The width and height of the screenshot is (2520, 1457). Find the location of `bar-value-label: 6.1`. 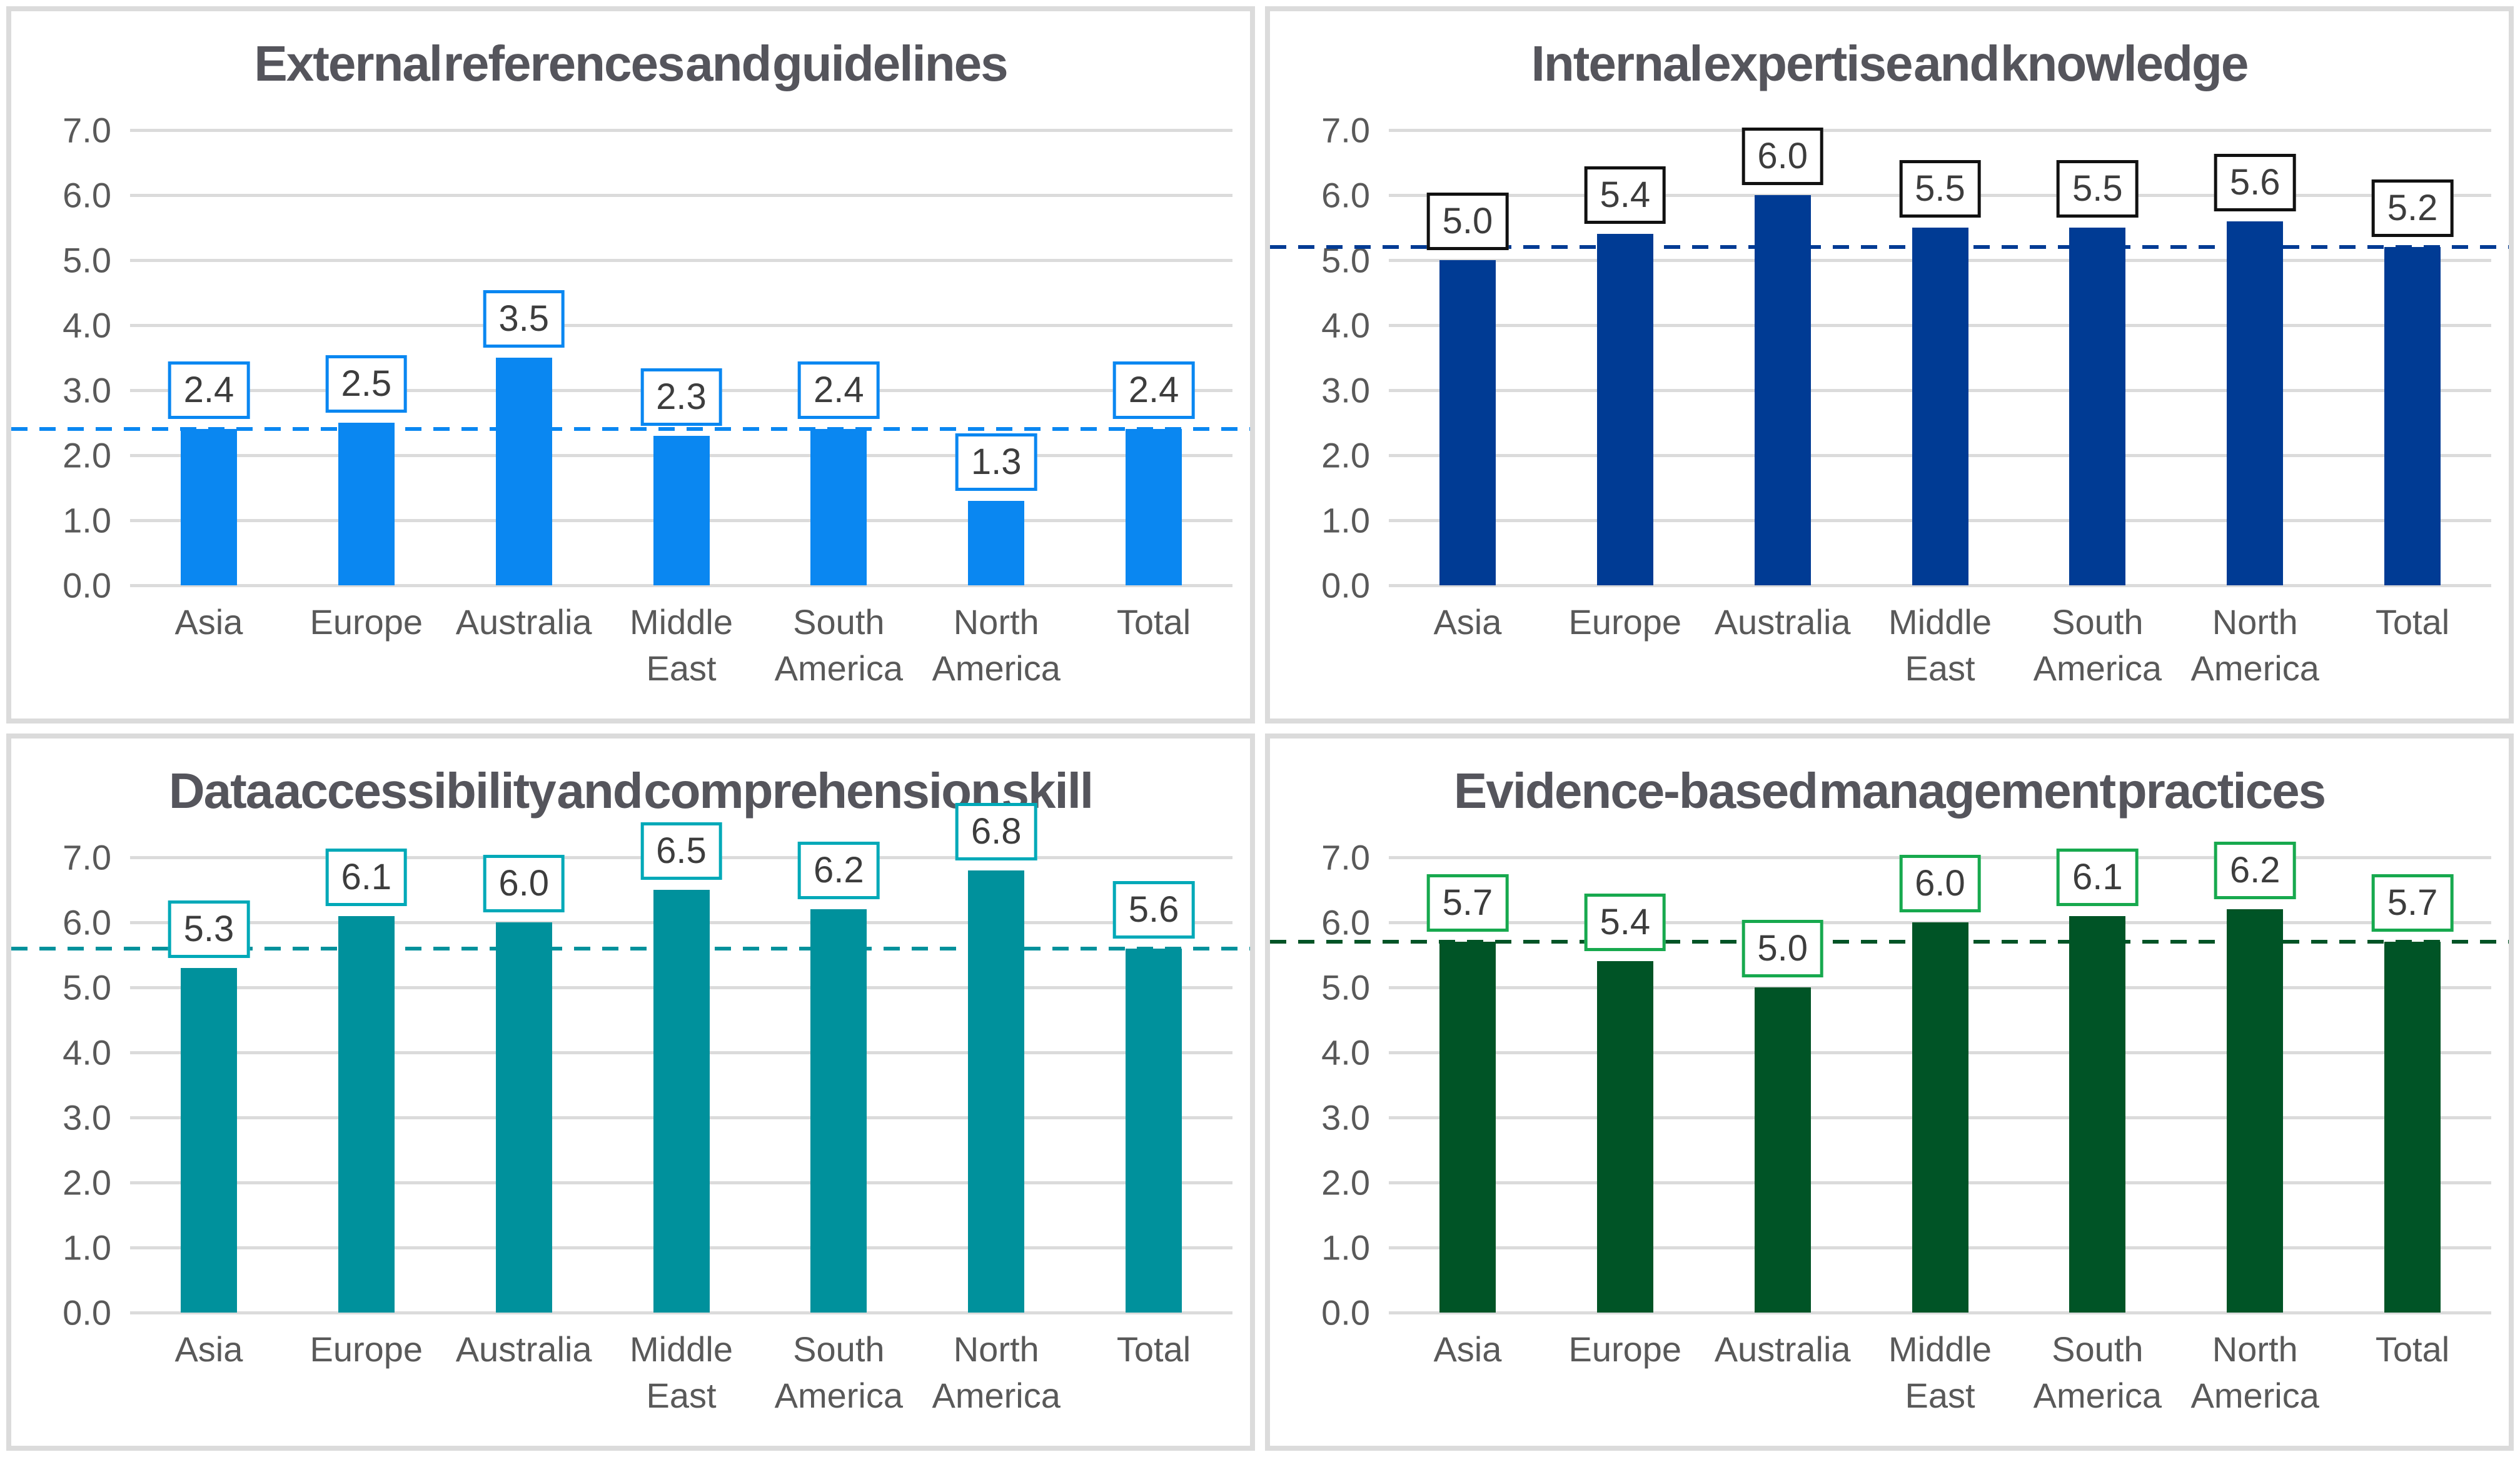

bar-value-label: 6.1 is located at coordinates (2098, 877).